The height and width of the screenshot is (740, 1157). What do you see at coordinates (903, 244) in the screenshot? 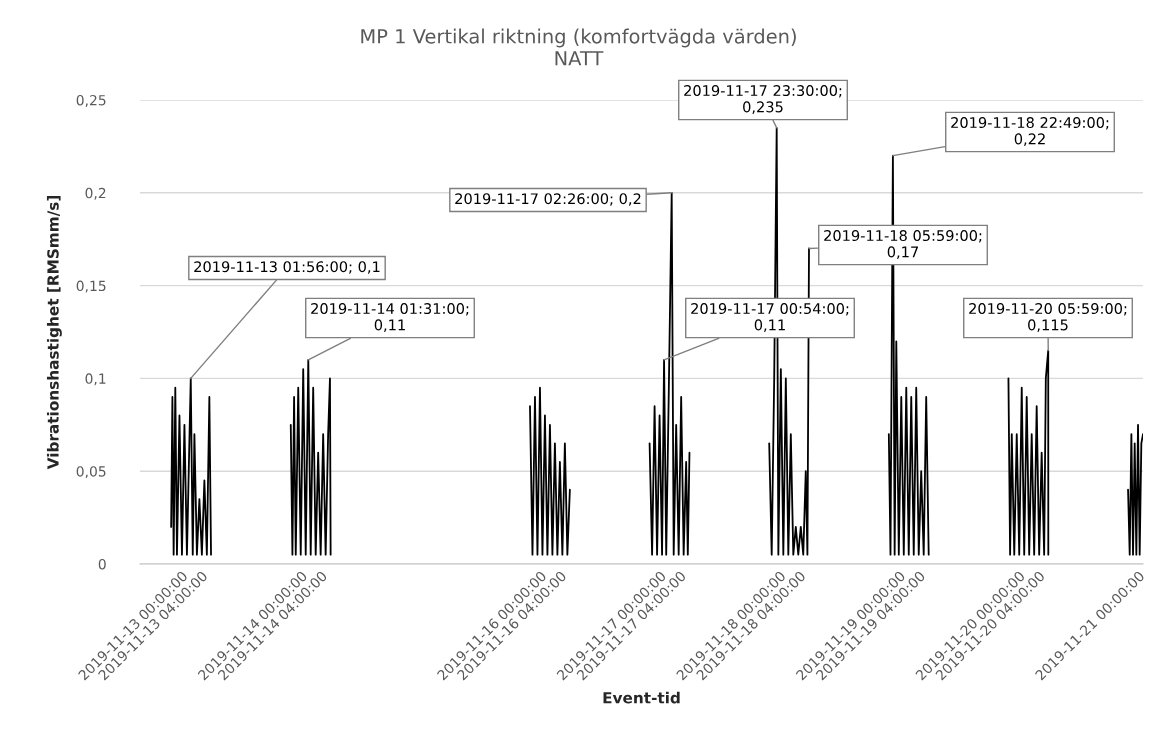
I see `annotation: 2019-11-18 05:59:00; 0,17` at bounding box center [903, 244].